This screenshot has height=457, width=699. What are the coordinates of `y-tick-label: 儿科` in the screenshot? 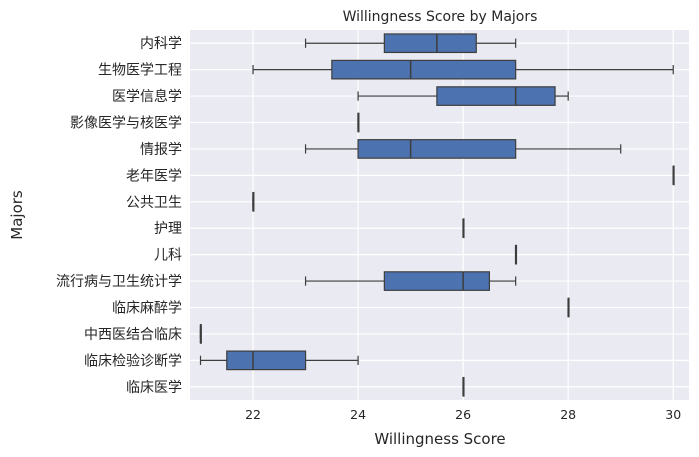 It's located at (168, 256).